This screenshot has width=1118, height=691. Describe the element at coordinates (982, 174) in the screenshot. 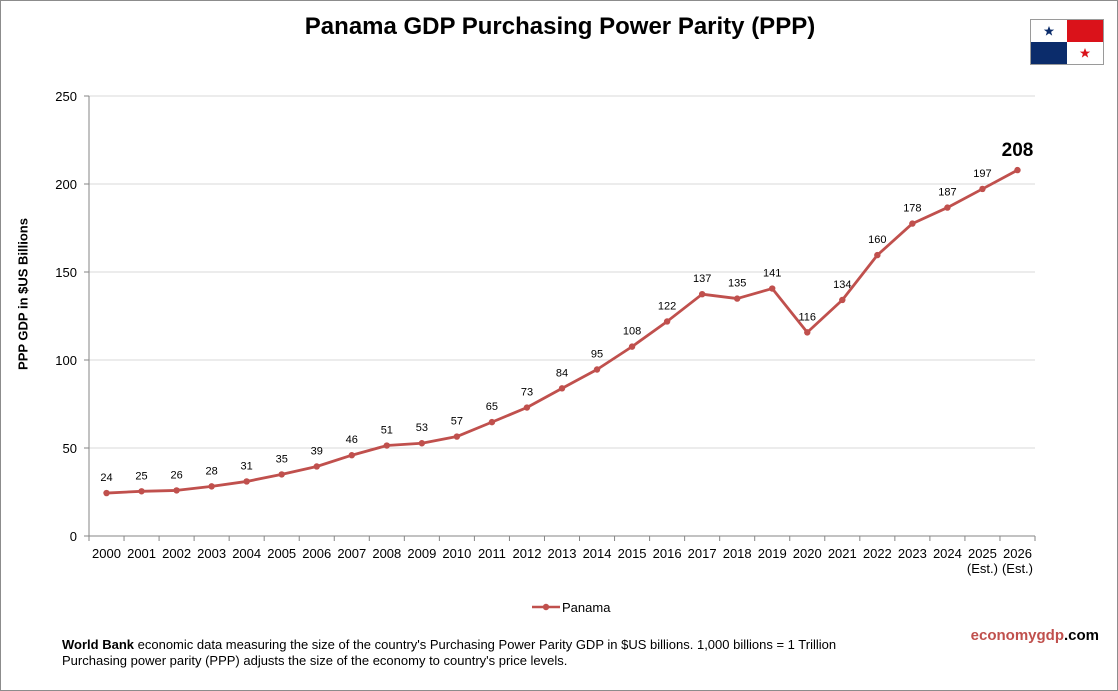

I see `data-label: 197` at that location.